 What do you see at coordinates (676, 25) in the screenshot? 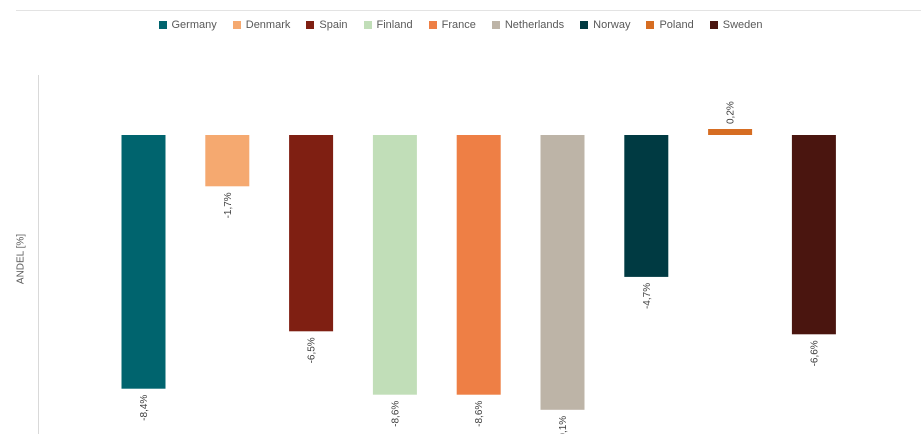
I see `legend-label: Poland` at bounding box center [676, 25].